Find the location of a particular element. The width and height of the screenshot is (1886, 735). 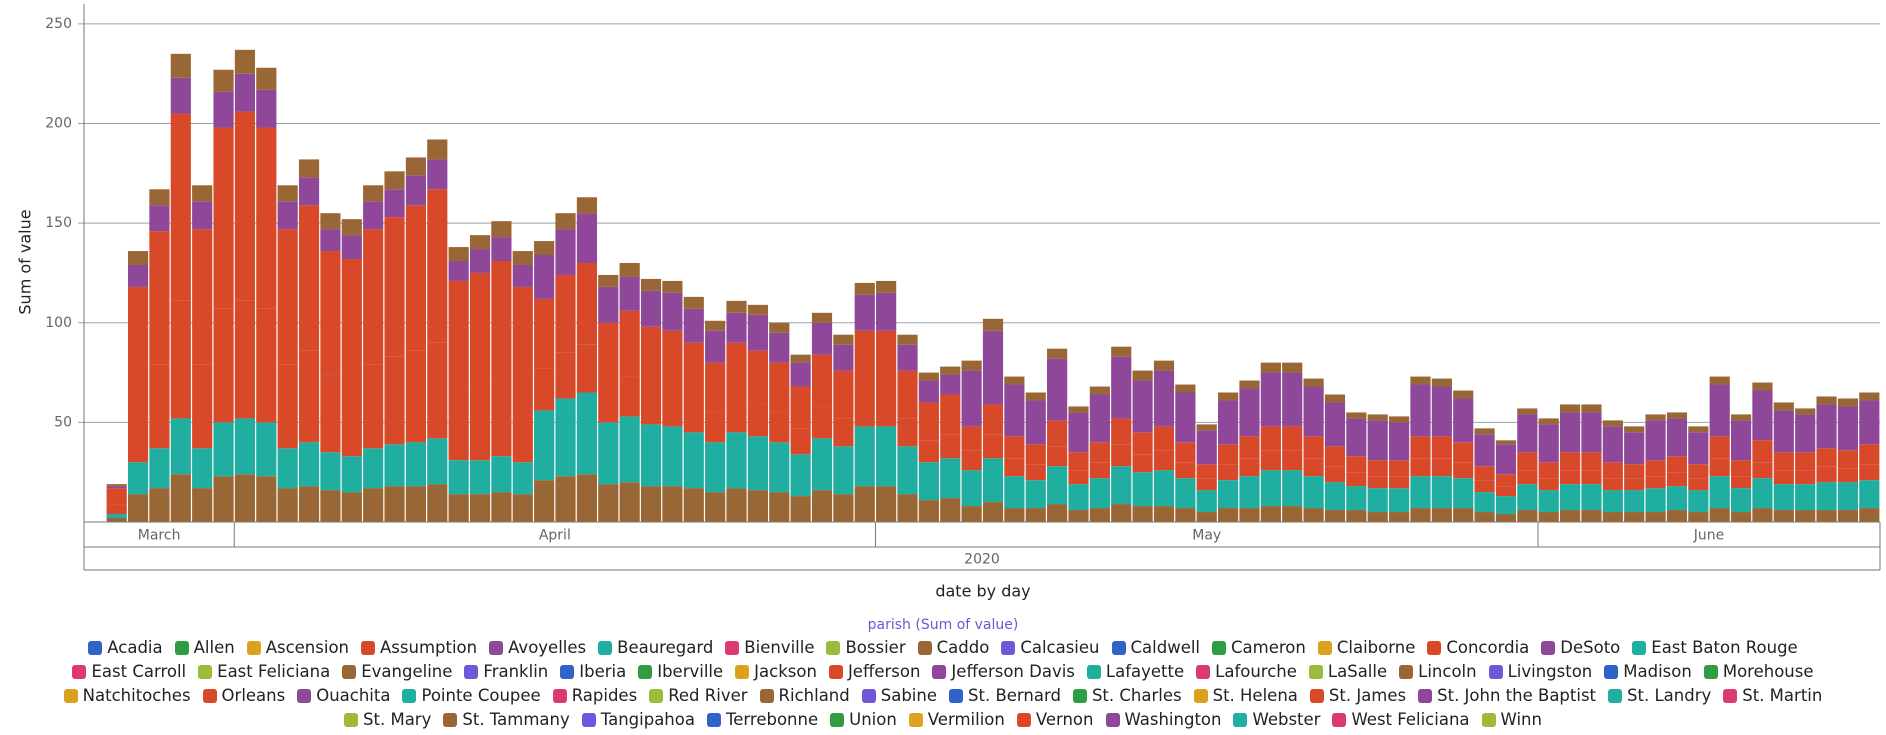

legend-item: Red River is located at coordinates (698, 696).